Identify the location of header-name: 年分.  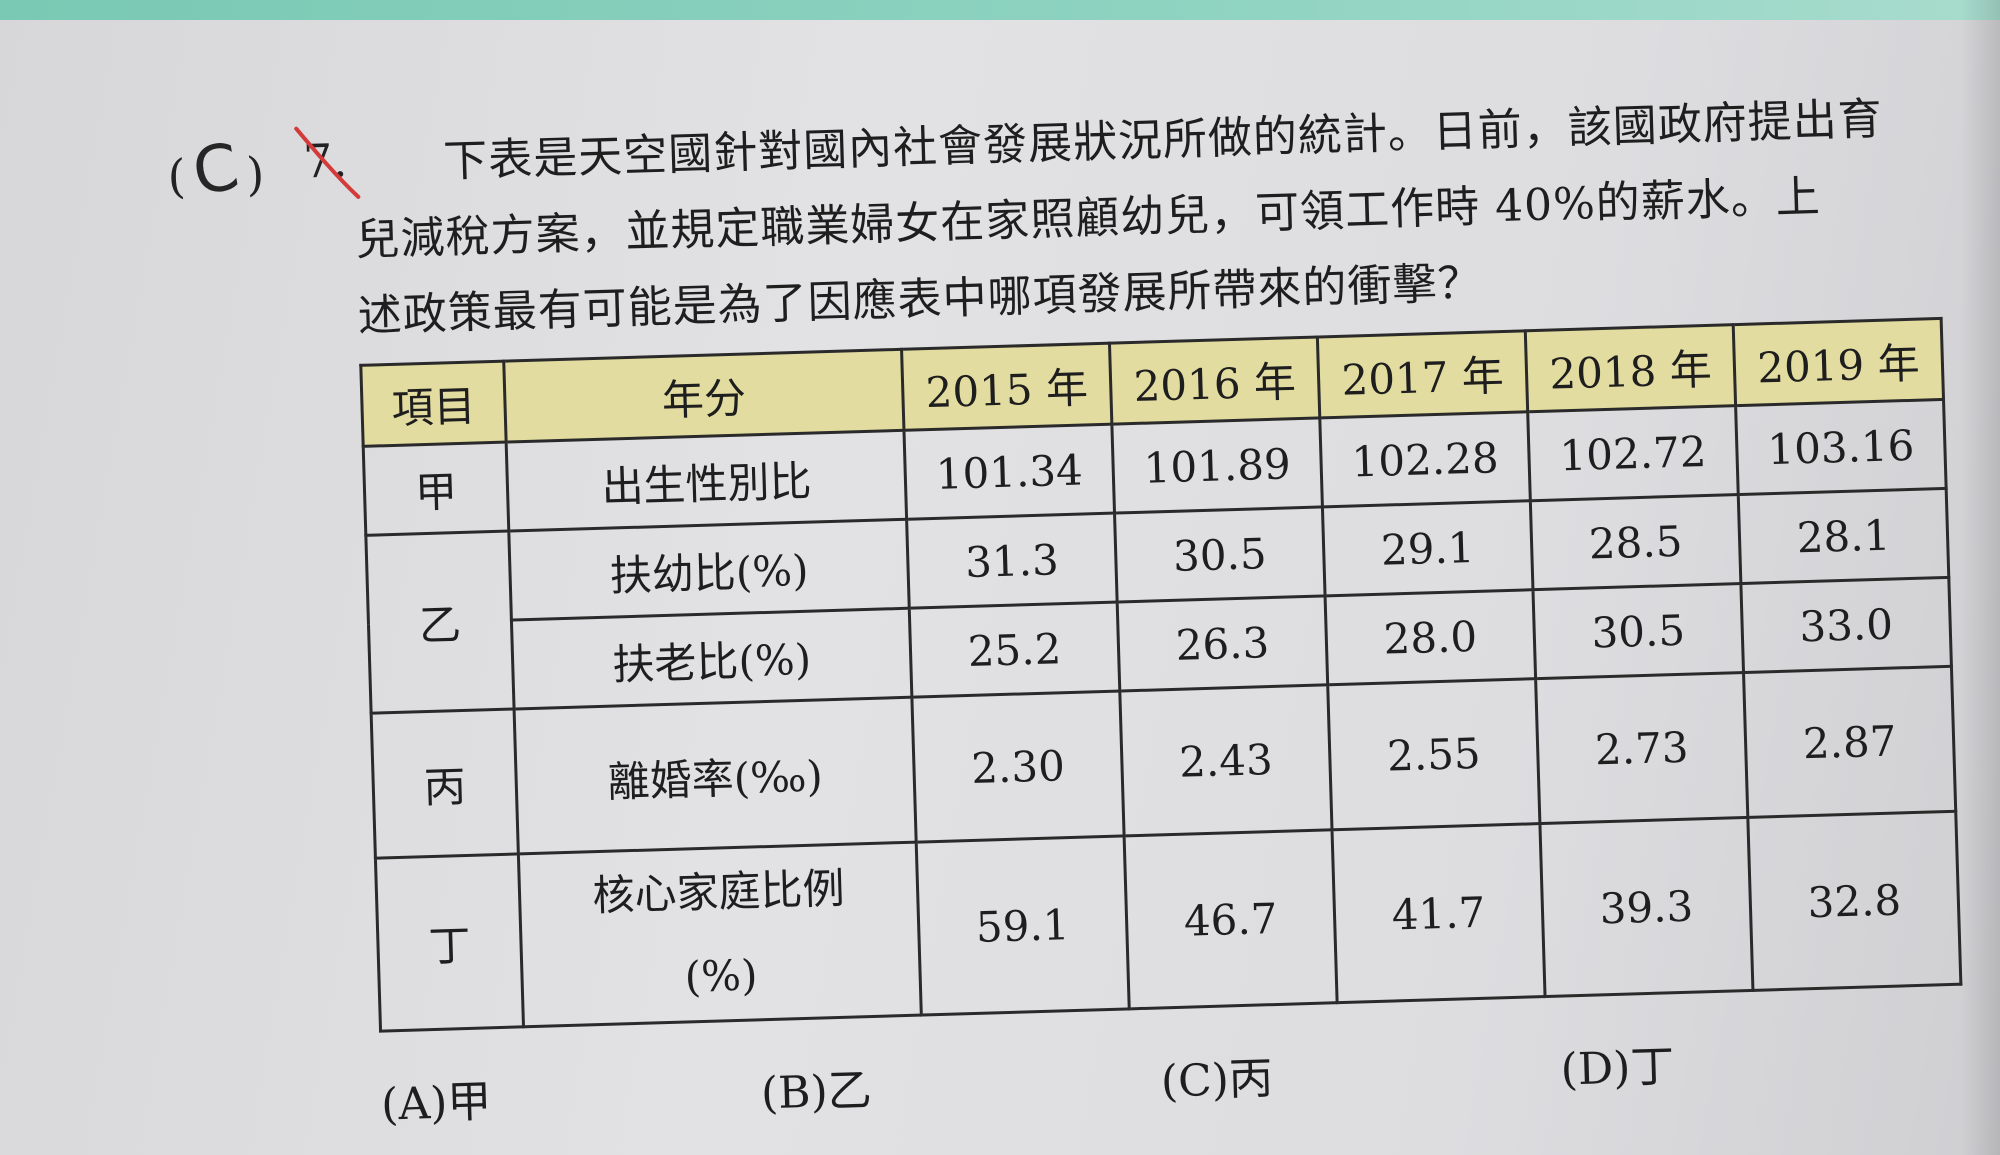
(703, 396).